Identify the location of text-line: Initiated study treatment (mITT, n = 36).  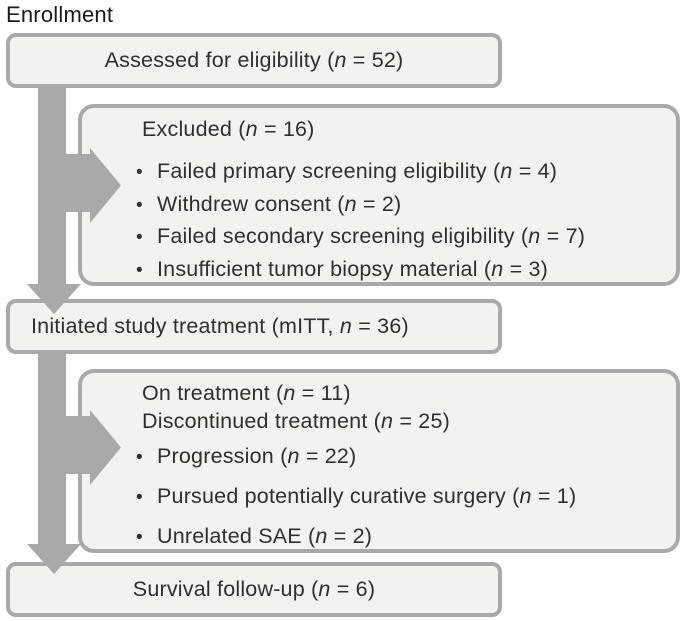
(220, 326).